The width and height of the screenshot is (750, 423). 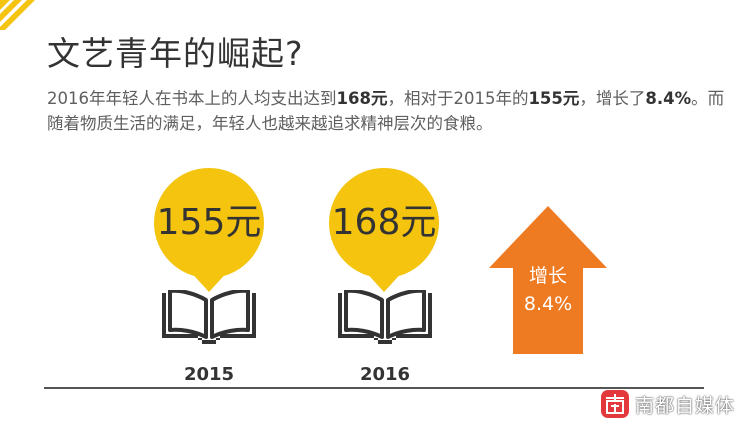 What do you see at coordinates (668, 98) in the screenshot?
I see `summary-growth: 8.4%` at bounding box center [668, 98].